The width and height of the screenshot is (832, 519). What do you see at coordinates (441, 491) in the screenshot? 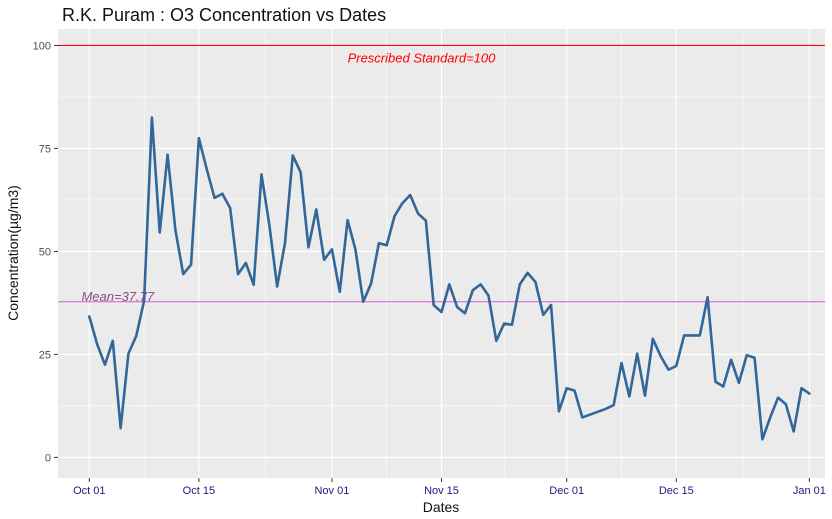
I see `x-tick-label: Nov 15` at bounding box center [441, 491].